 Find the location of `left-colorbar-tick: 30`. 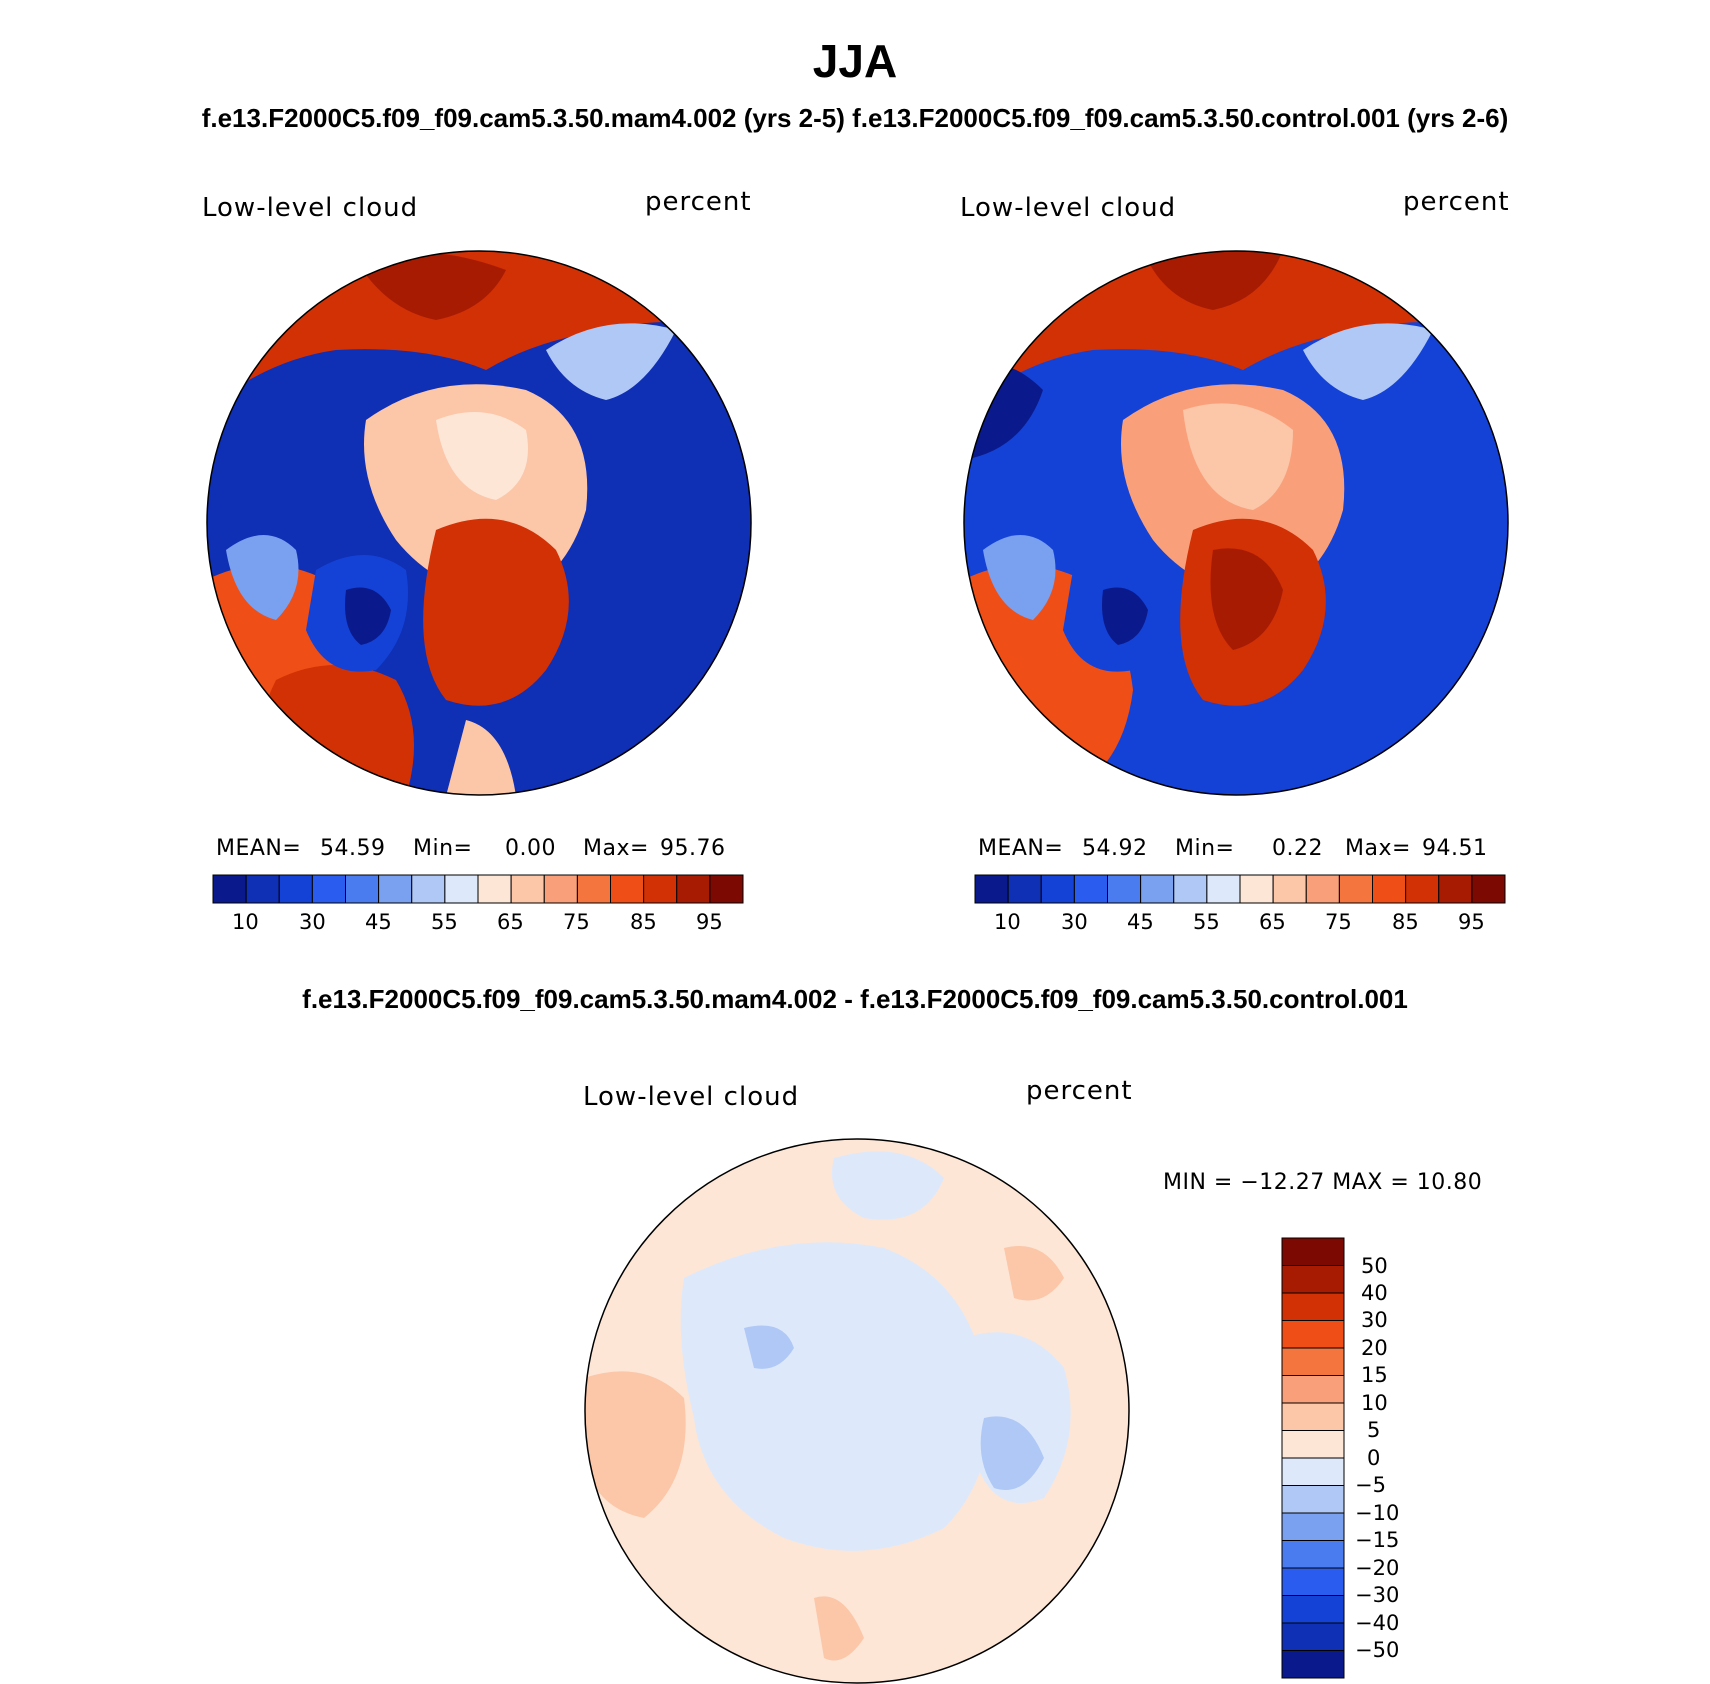

left-colorbar-tick: 30 is located at coordinates (312, 922).